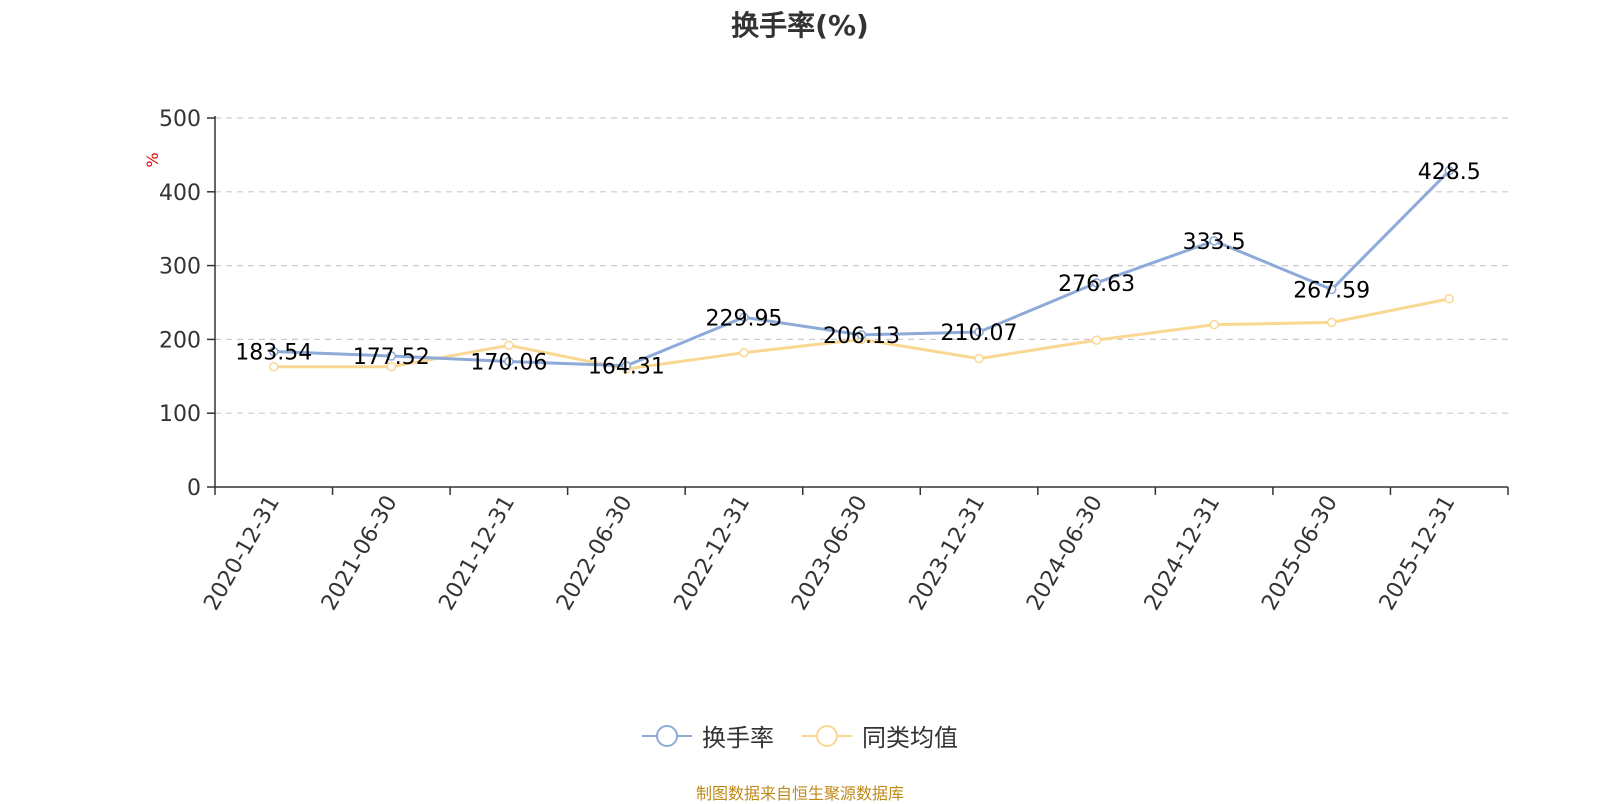 The image size is (1600, 804). I want to click on data-label-4: 229.95, so click(743, 318).